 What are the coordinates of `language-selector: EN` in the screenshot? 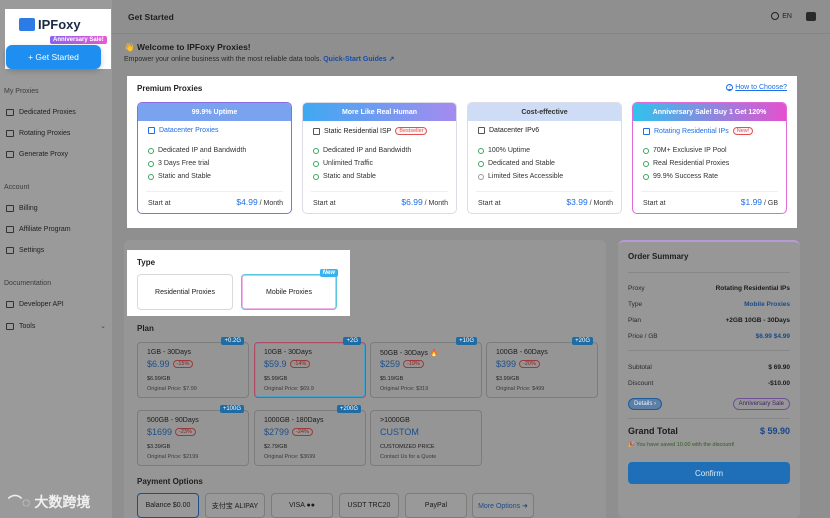 It's located at (781, 16).